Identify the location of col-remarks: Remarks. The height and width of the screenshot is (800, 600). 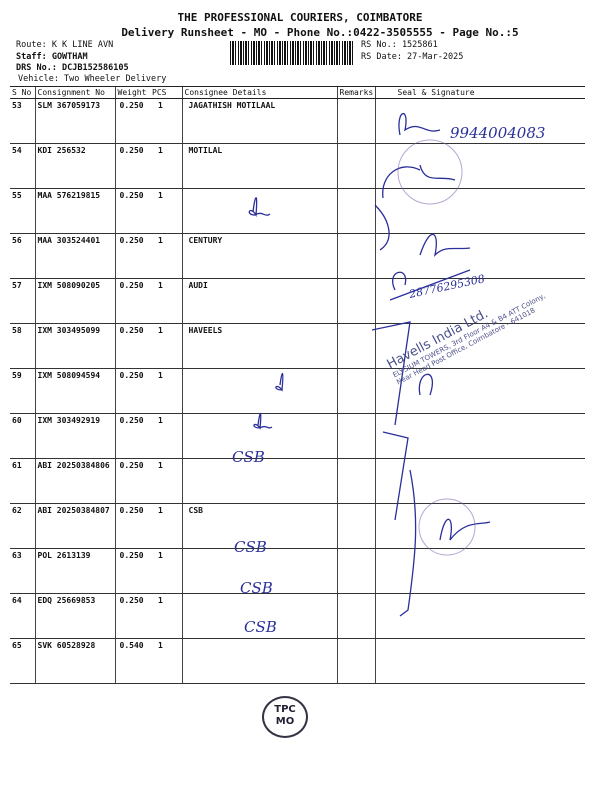
(355, 92).